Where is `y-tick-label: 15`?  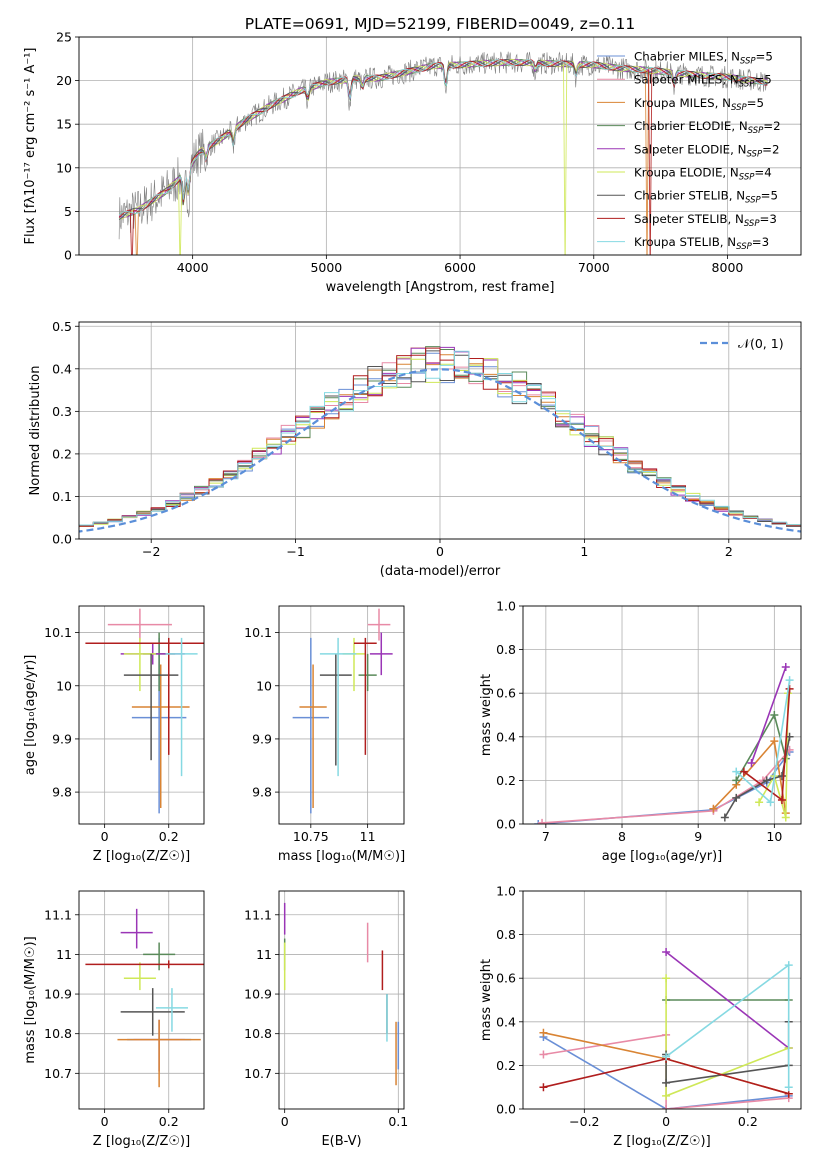
y-tick-label: 15 is located at coordinates (64, 124).